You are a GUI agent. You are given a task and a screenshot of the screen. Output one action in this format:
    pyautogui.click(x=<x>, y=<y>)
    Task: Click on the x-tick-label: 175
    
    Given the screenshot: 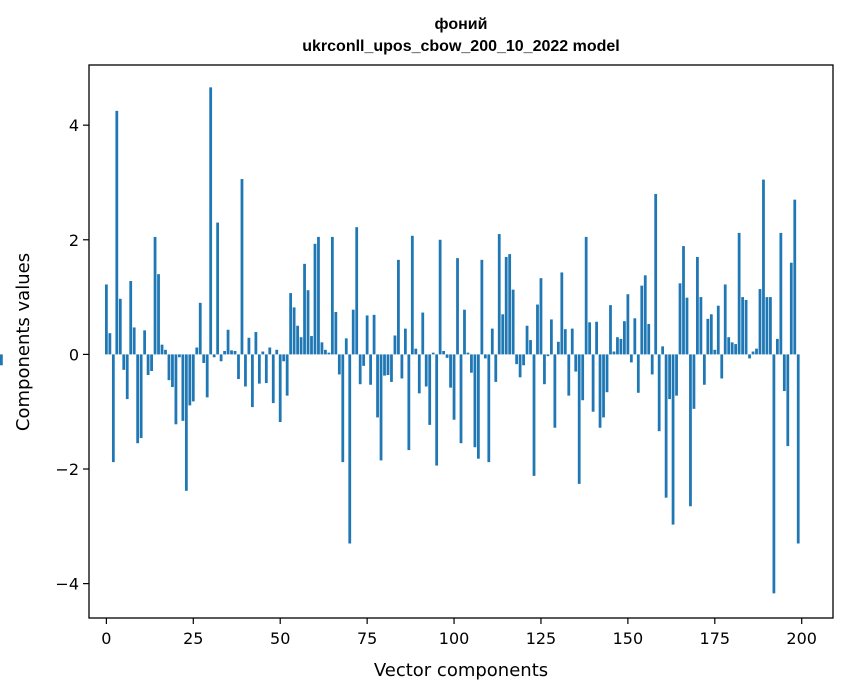 What is the action you would take?
    pyautogui.click(x=715, y=638)
    